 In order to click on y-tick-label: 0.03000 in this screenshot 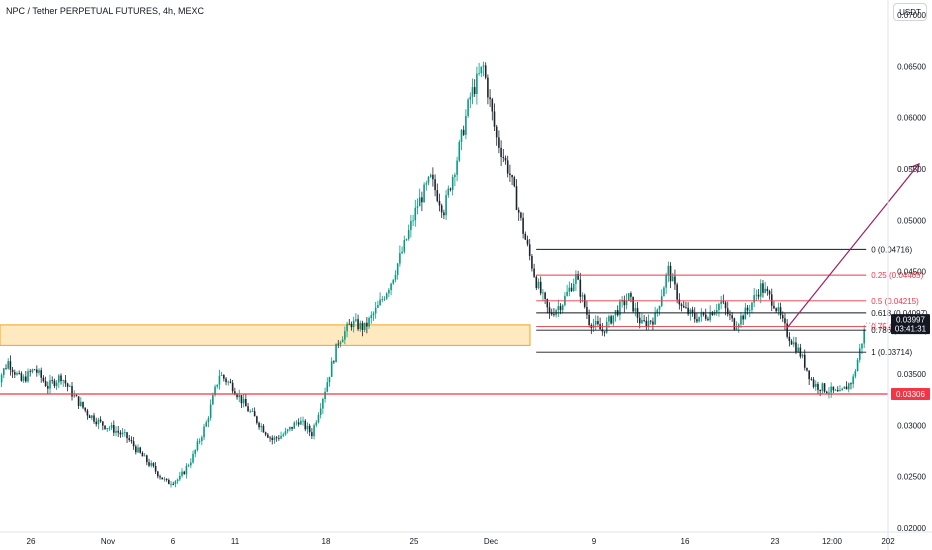, I will do `click(911, 425)`.